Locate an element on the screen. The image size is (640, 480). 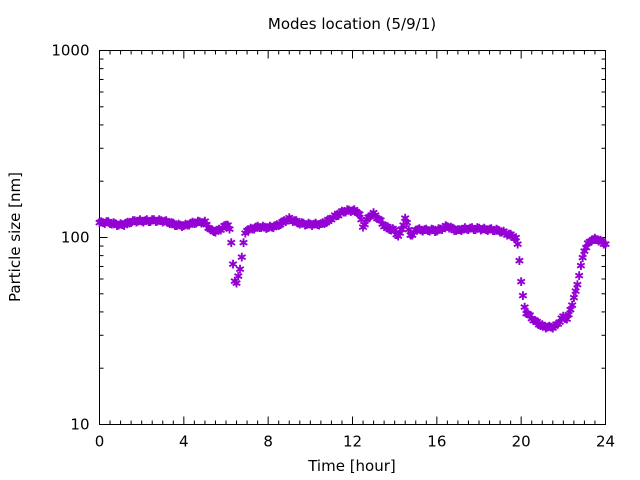
x-tick-label: 24 is located at coordinates (605, 442).